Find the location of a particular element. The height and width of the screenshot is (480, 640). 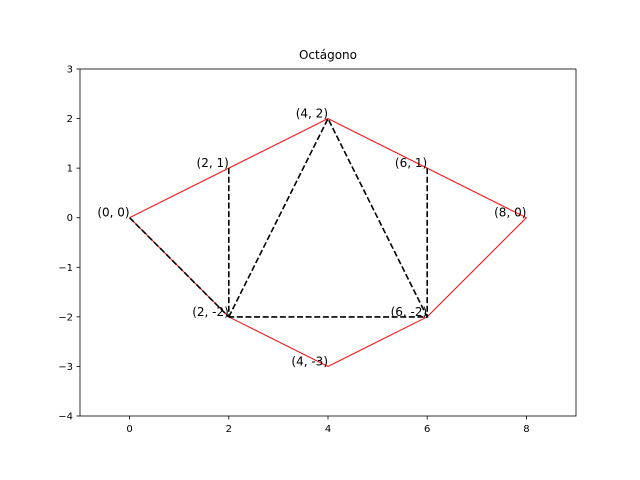

chart-title: Octágono is located at coordinates (328, 55).